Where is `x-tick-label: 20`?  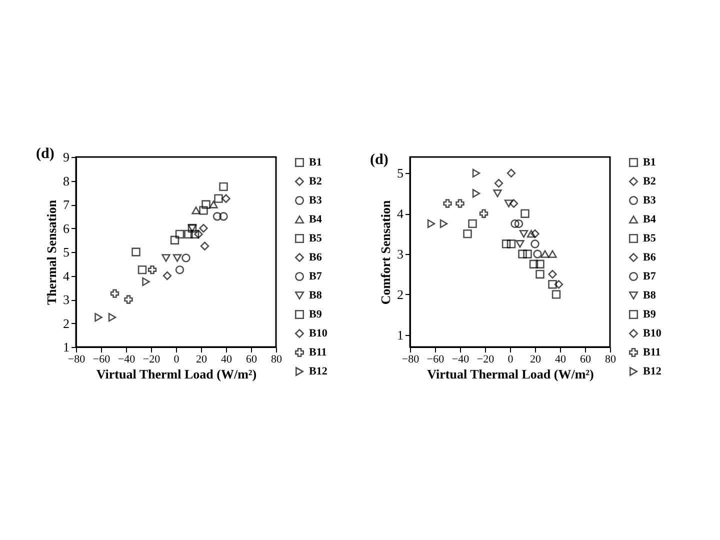
x-tick-label: 20 is located at coordinates (202, 360).